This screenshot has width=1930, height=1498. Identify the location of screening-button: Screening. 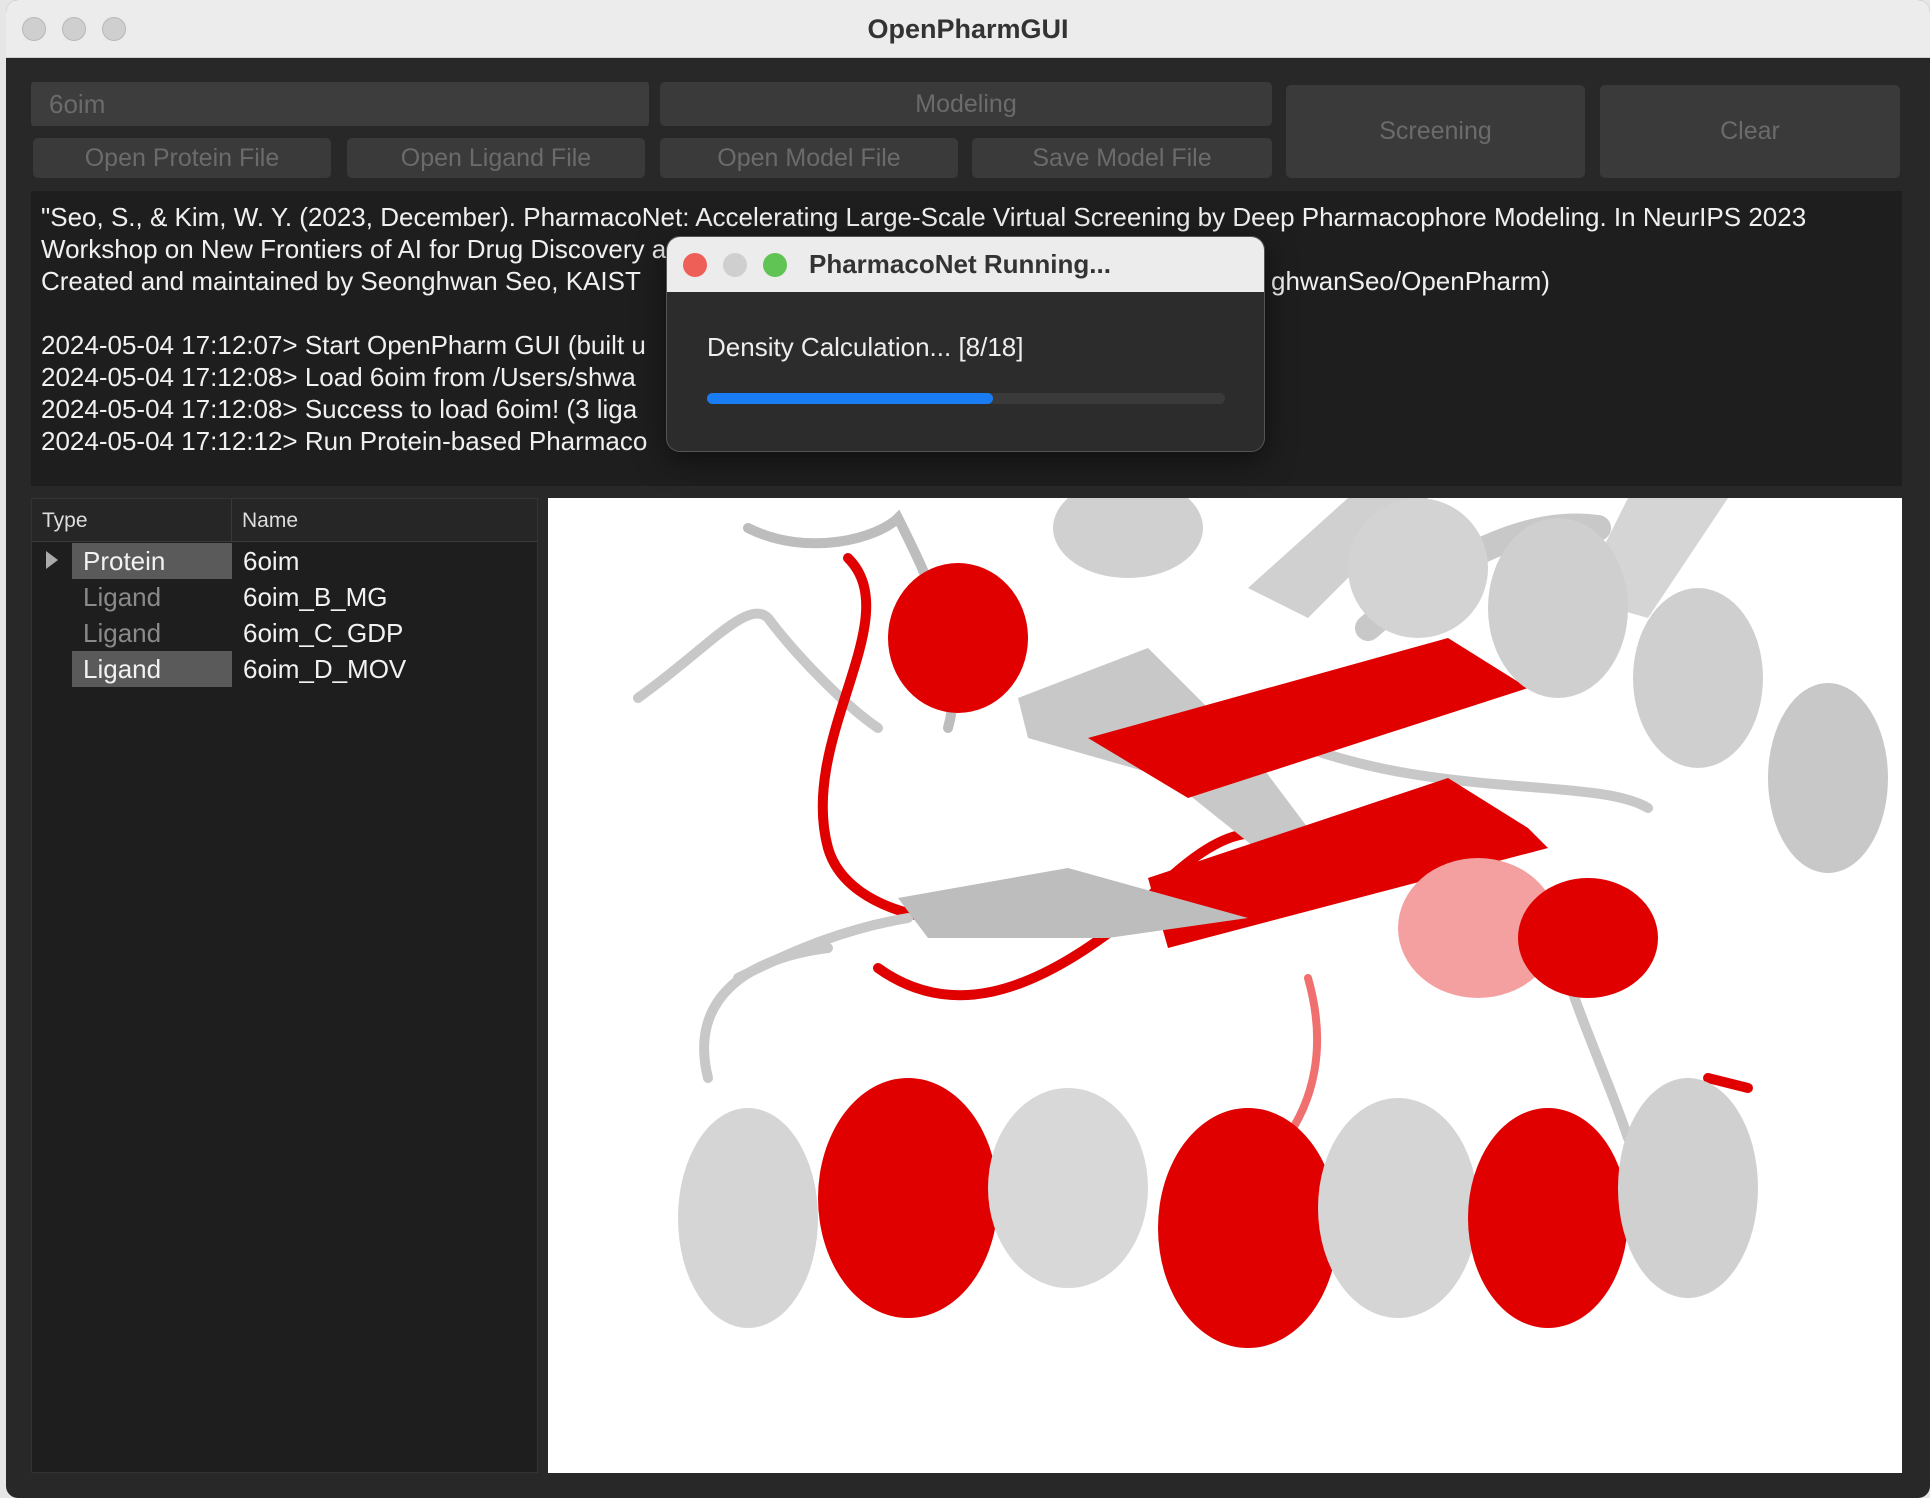
(1435, 131).